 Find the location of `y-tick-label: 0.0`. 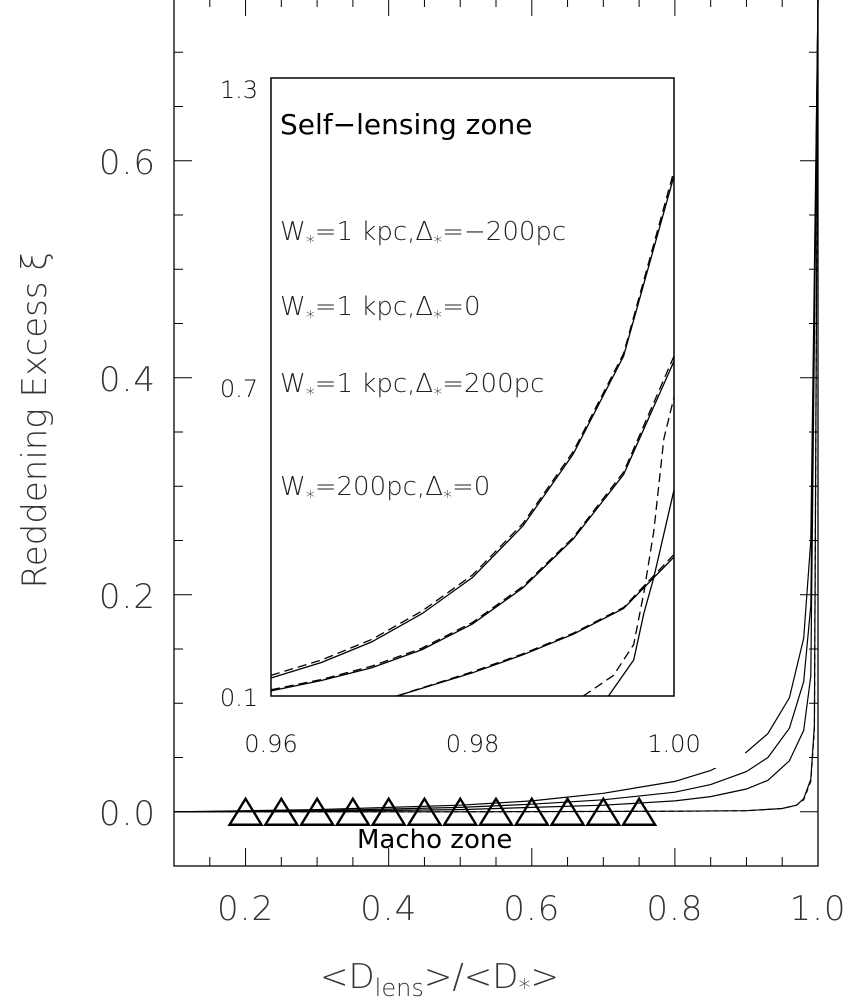

y-tick-label: 0.0 is located at coordinates (127, 814).